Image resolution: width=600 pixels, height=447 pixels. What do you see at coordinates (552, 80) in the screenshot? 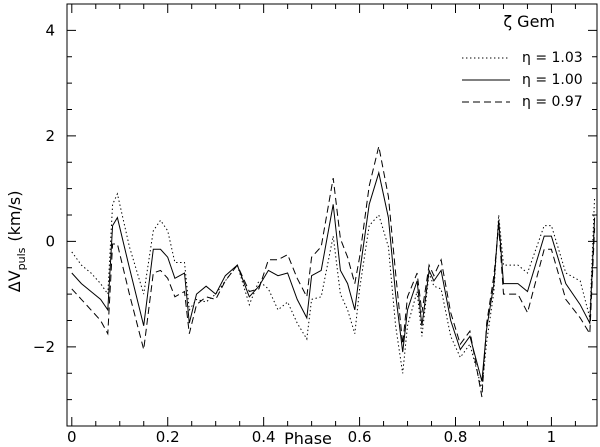
I see `legend-label: η = 1.00` at bounding box center [552, 80].